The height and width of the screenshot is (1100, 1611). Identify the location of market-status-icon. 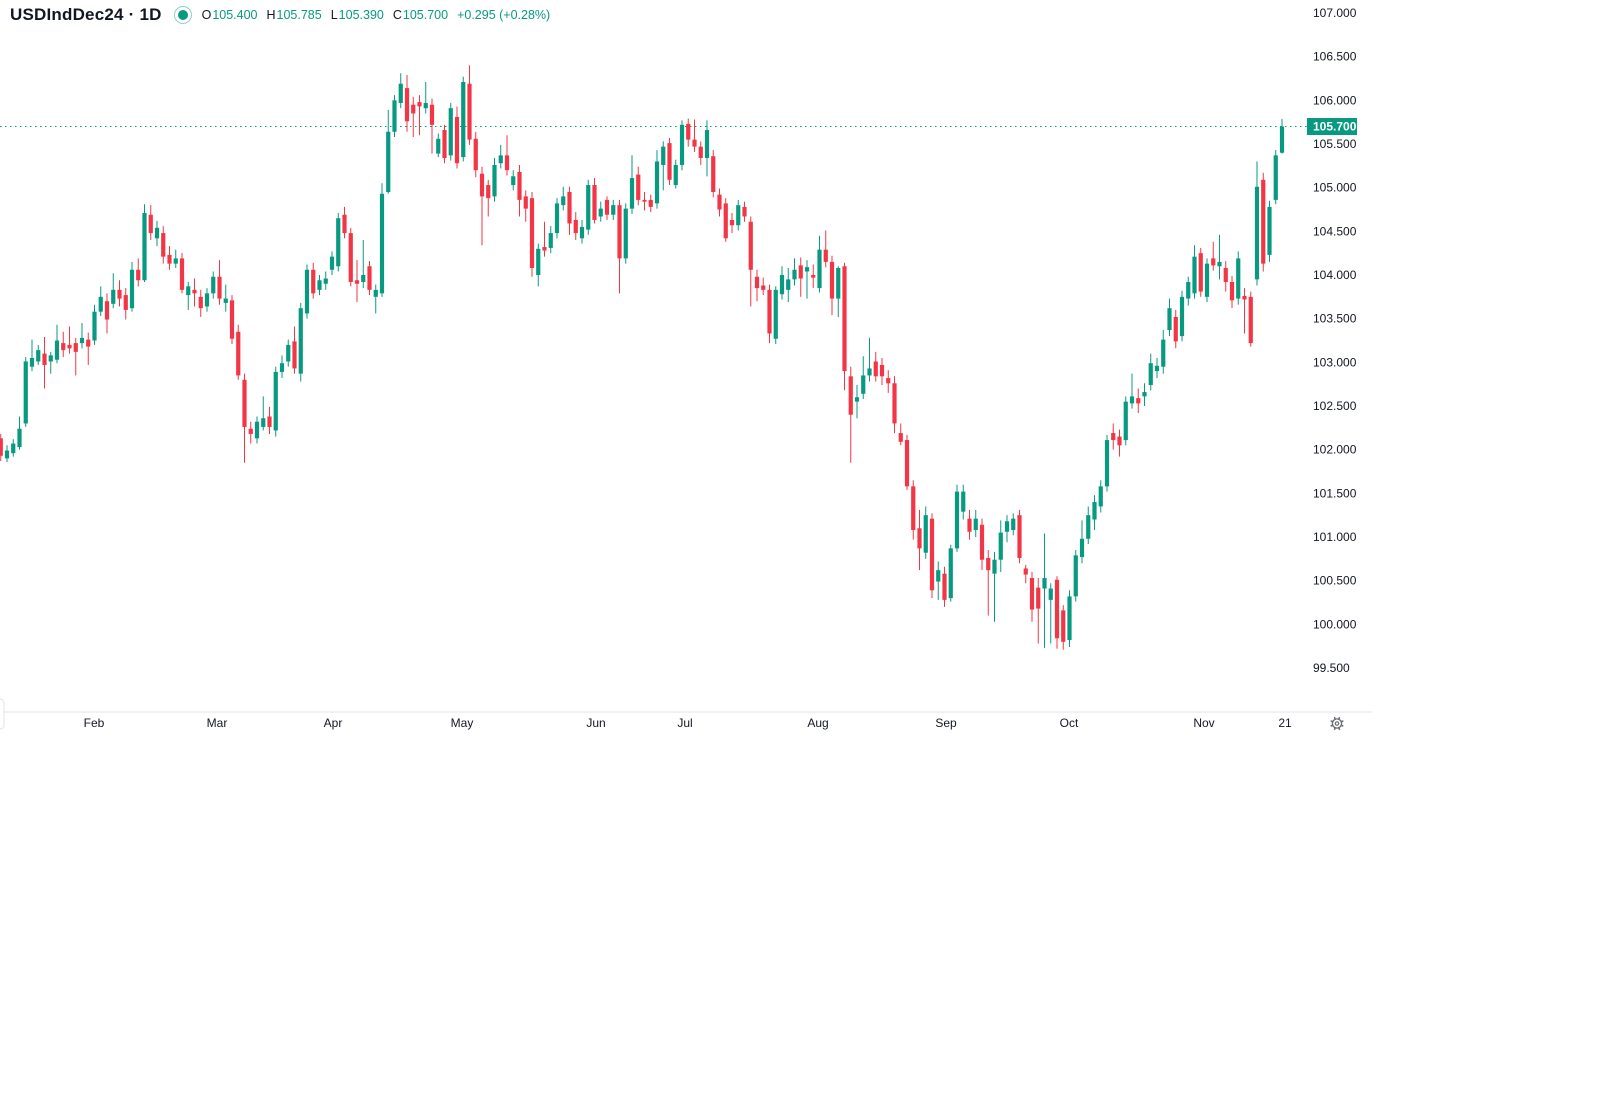
(182, 15).